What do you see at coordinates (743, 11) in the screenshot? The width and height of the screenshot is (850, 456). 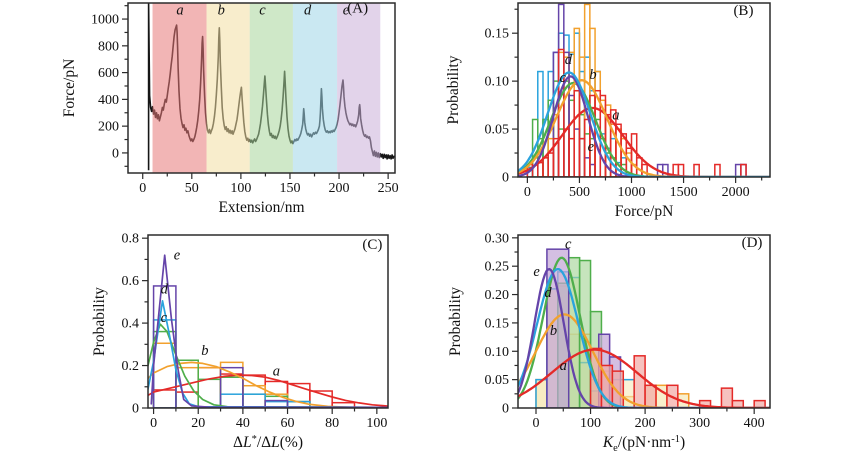 I see `panel-letter-B: (B)` at bounding box center [743, 11].